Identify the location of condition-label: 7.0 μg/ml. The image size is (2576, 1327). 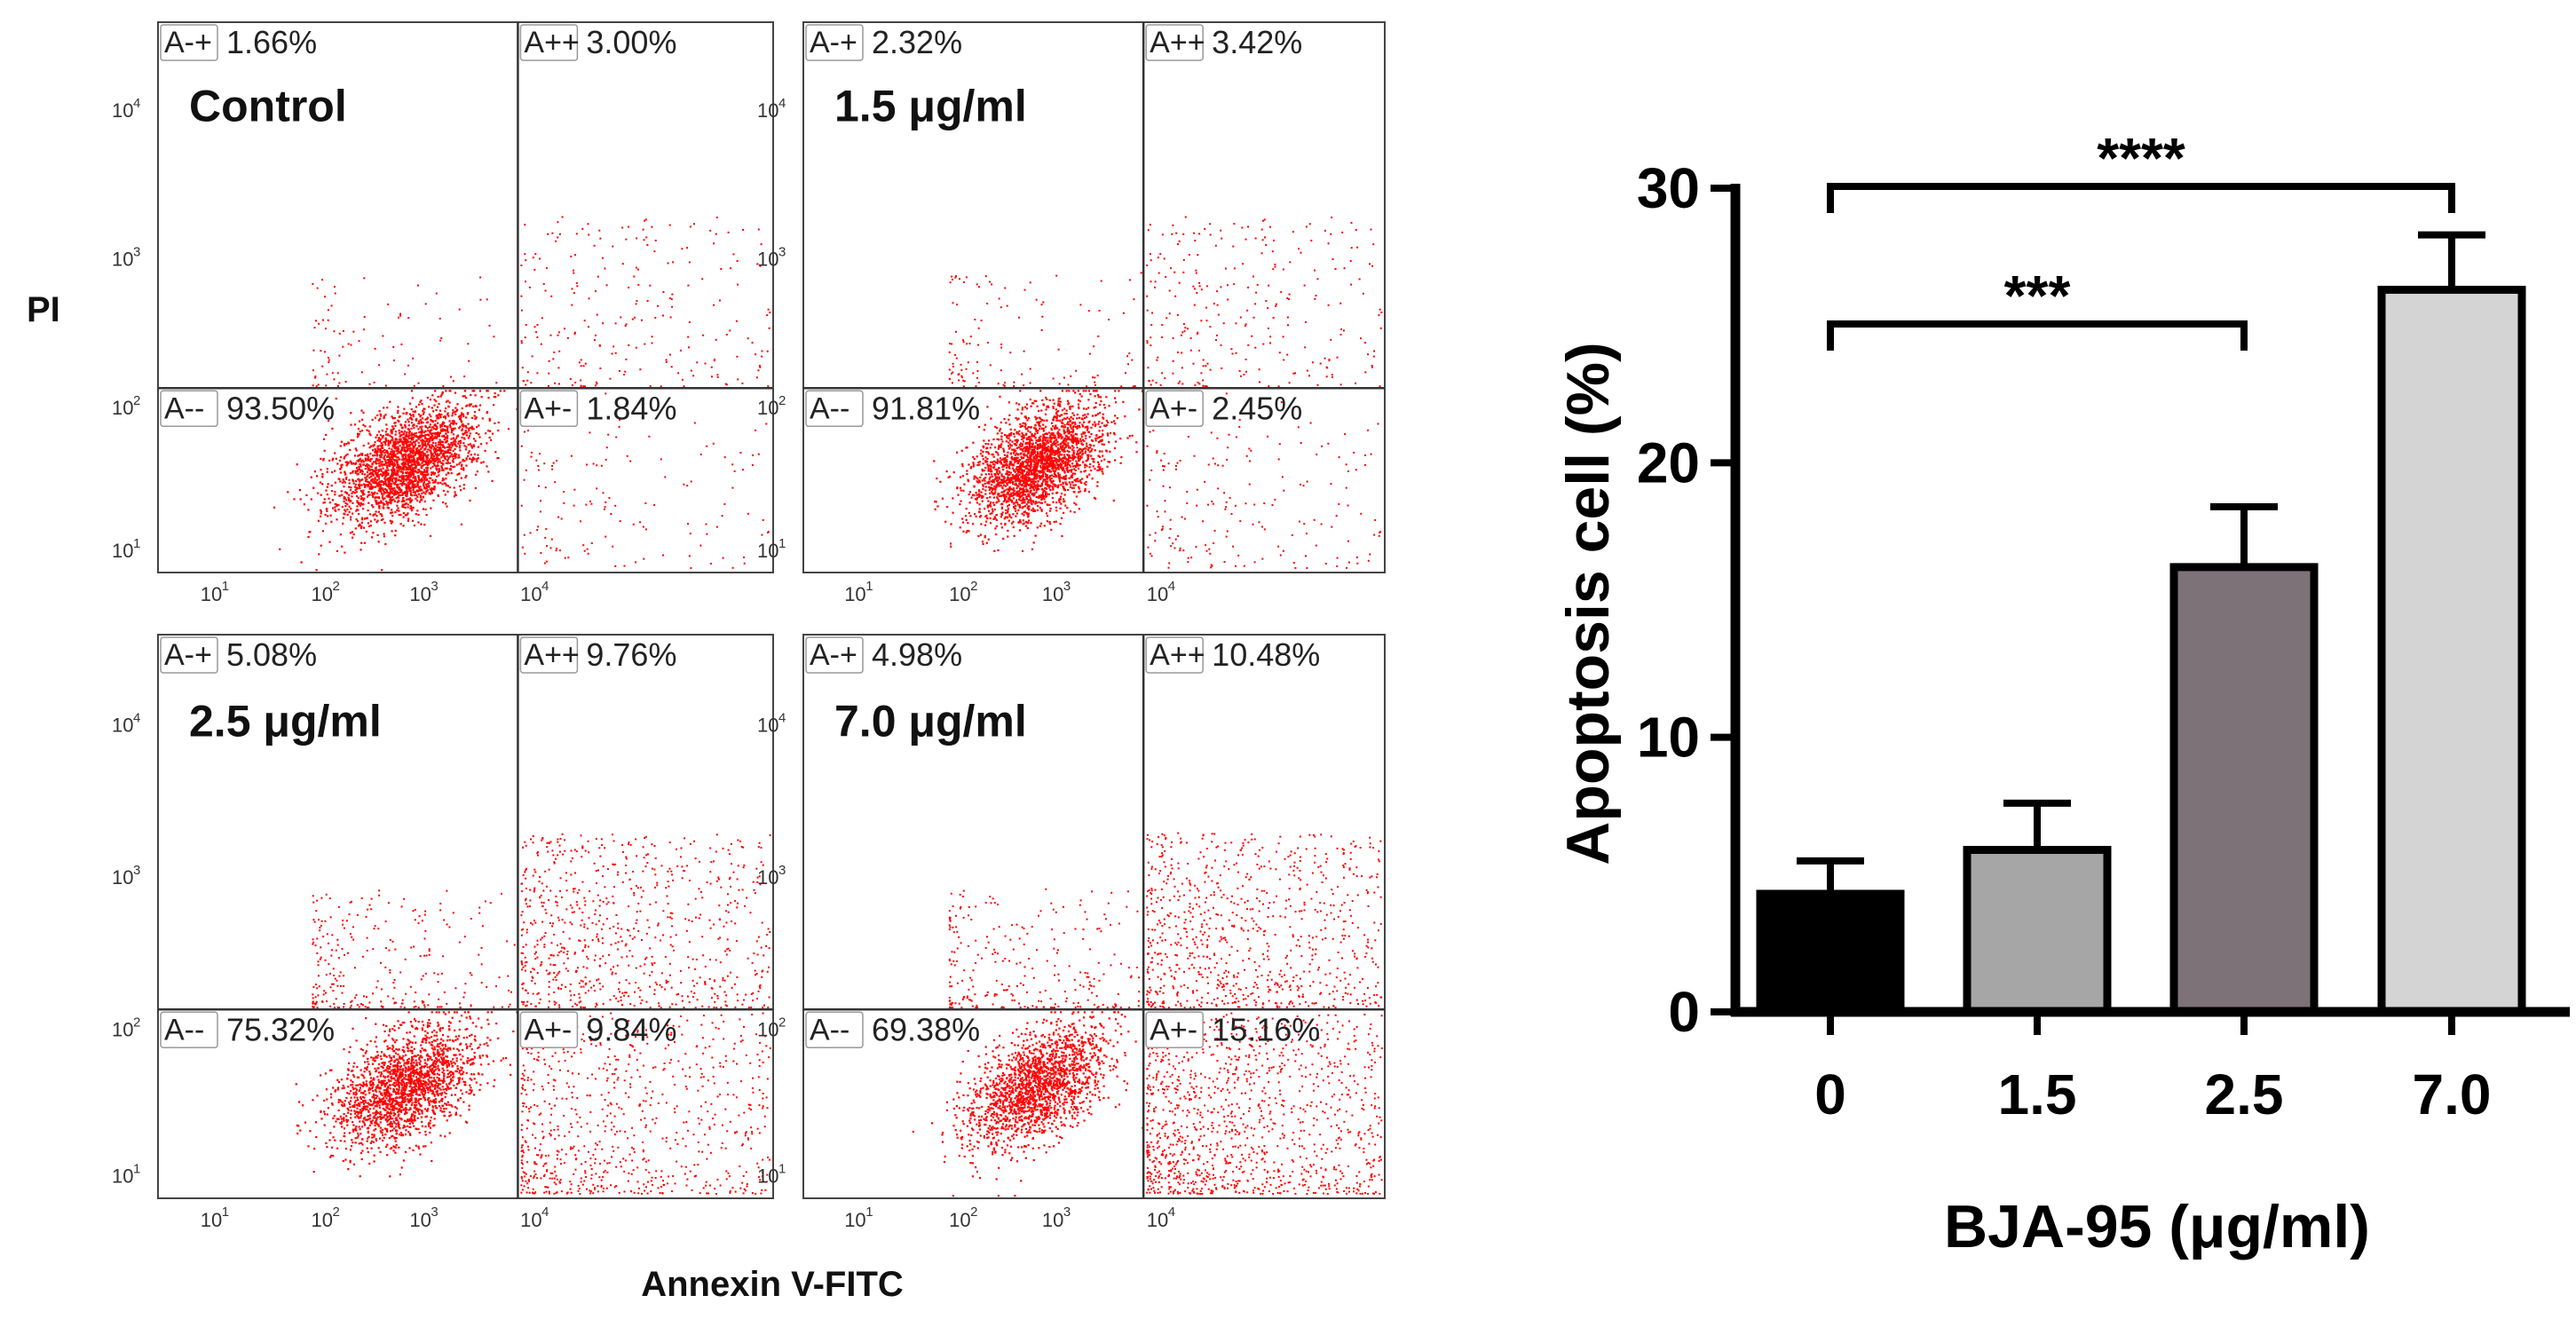
(930, 721).